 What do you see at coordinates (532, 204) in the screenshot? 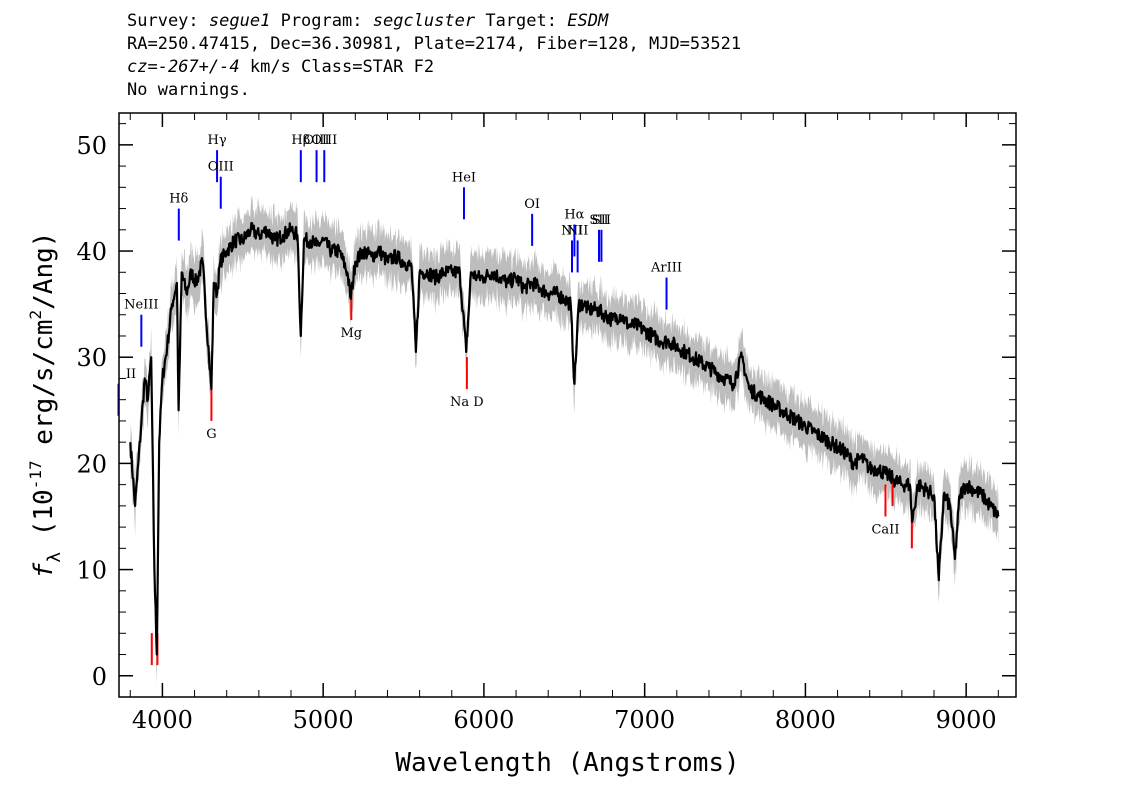
I see `emission-line-label: OI` at bounding box center [532, 204].